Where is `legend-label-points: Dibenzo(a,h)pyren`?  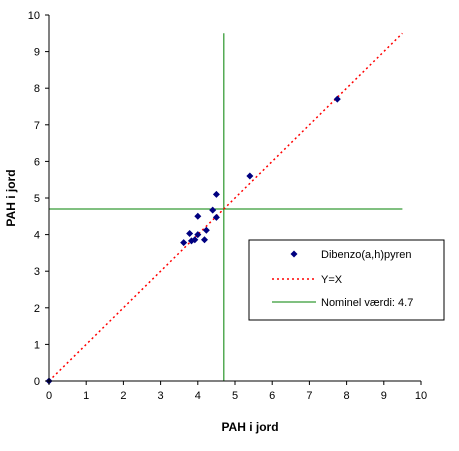
legend-label-points: Dibenzo(a,h)pyren is located at coordinates (366, 255).